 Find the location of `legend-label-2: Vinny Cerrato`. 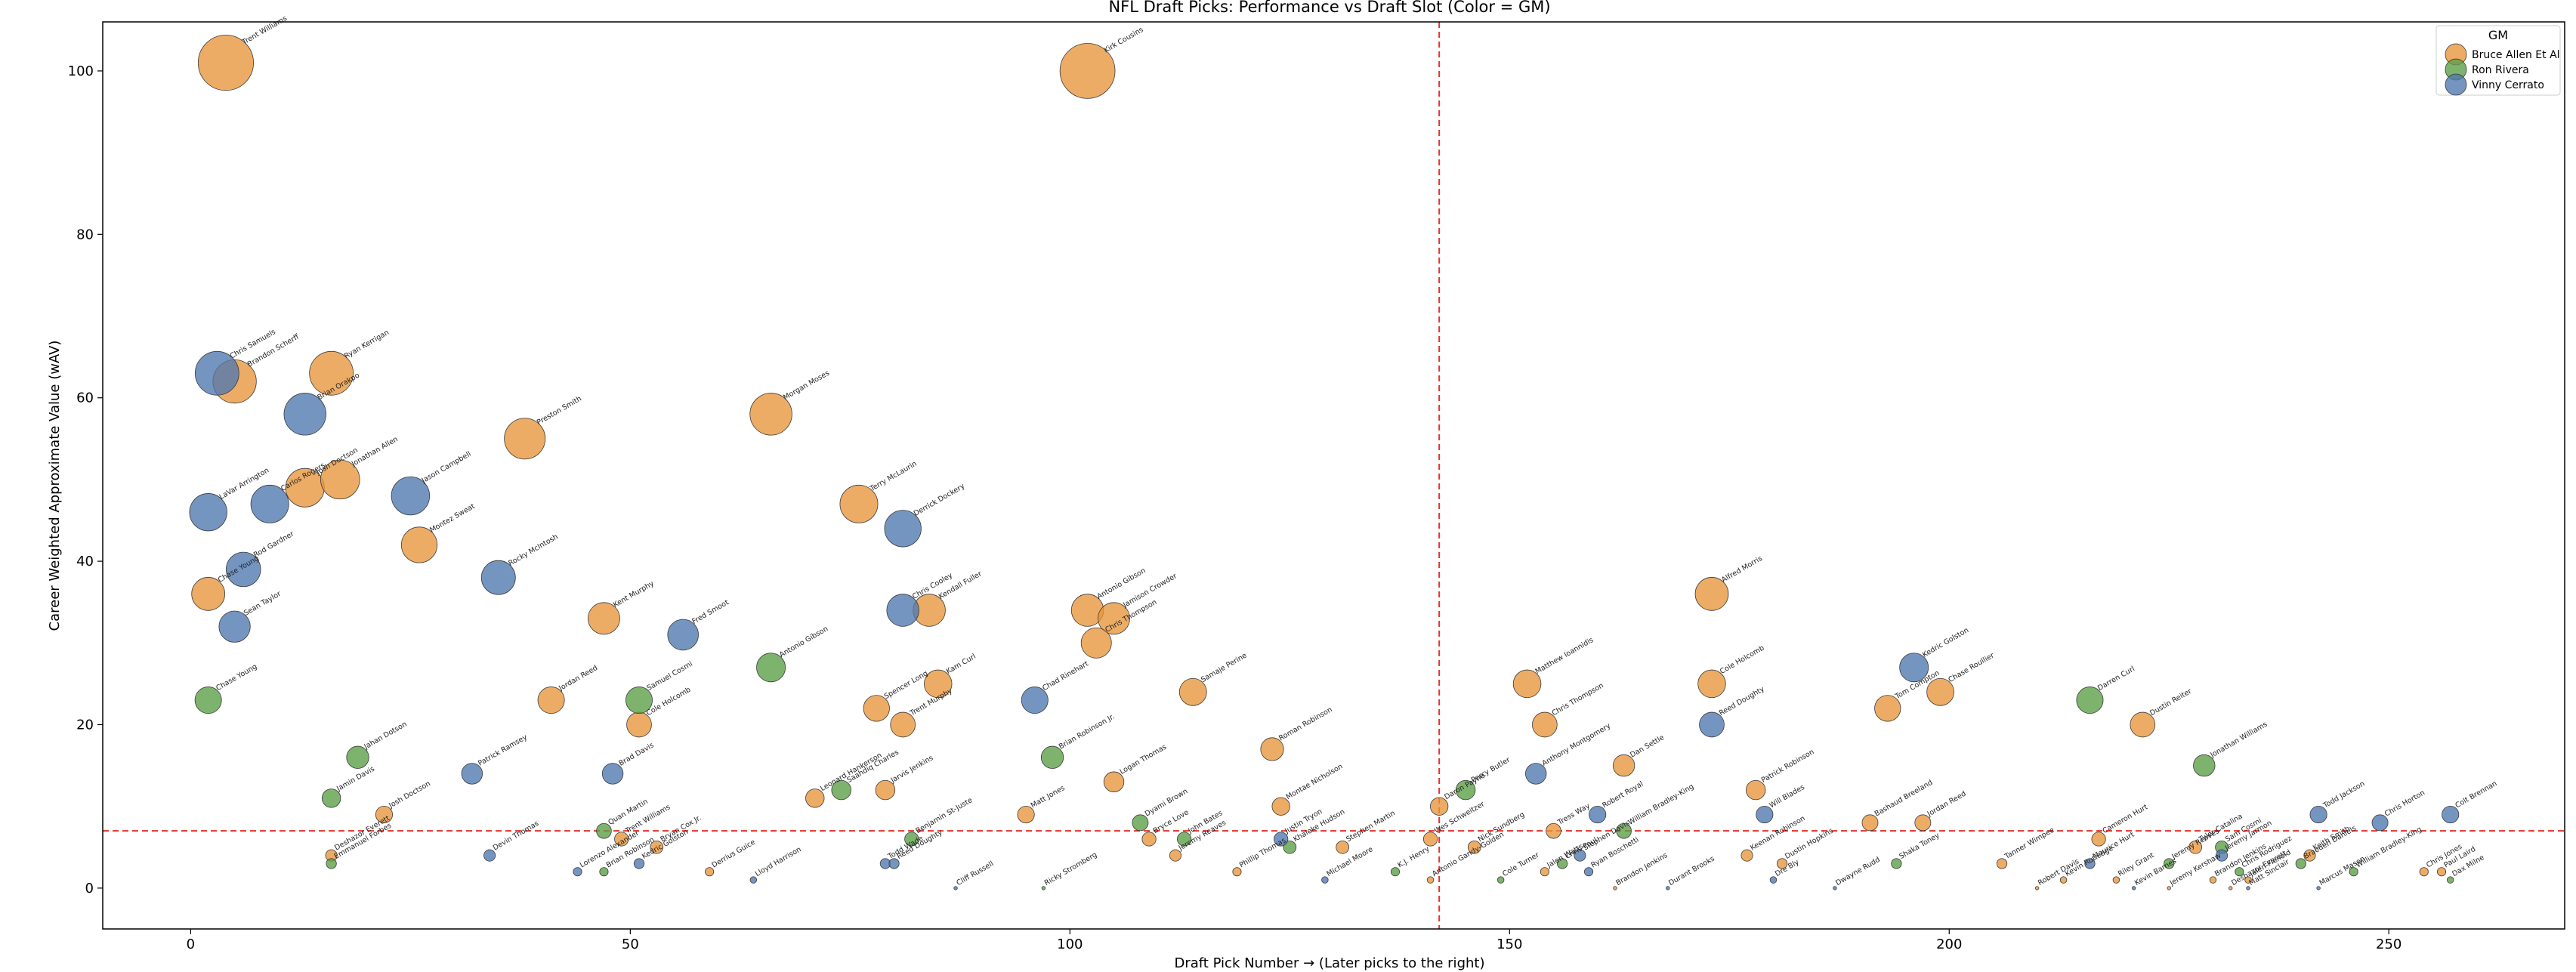

legend-label-2: Vinny Cerrato is located at coordinates (2508, 85).